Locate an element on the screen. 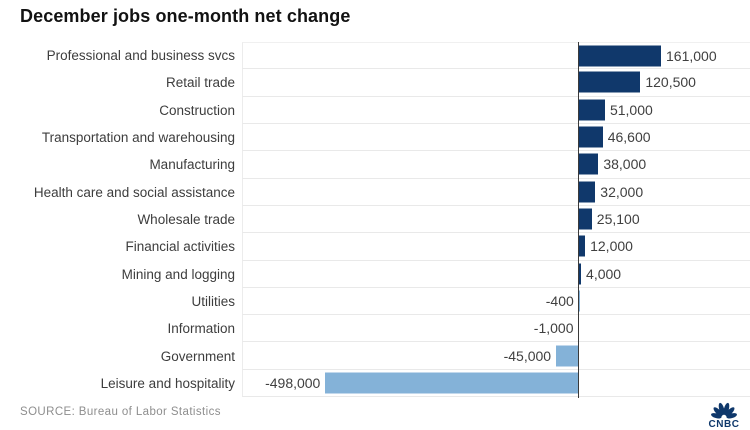 The height and width of the screenshot is (430, 750). plot-cell: 161,000 is located at coordinates (496, 56).